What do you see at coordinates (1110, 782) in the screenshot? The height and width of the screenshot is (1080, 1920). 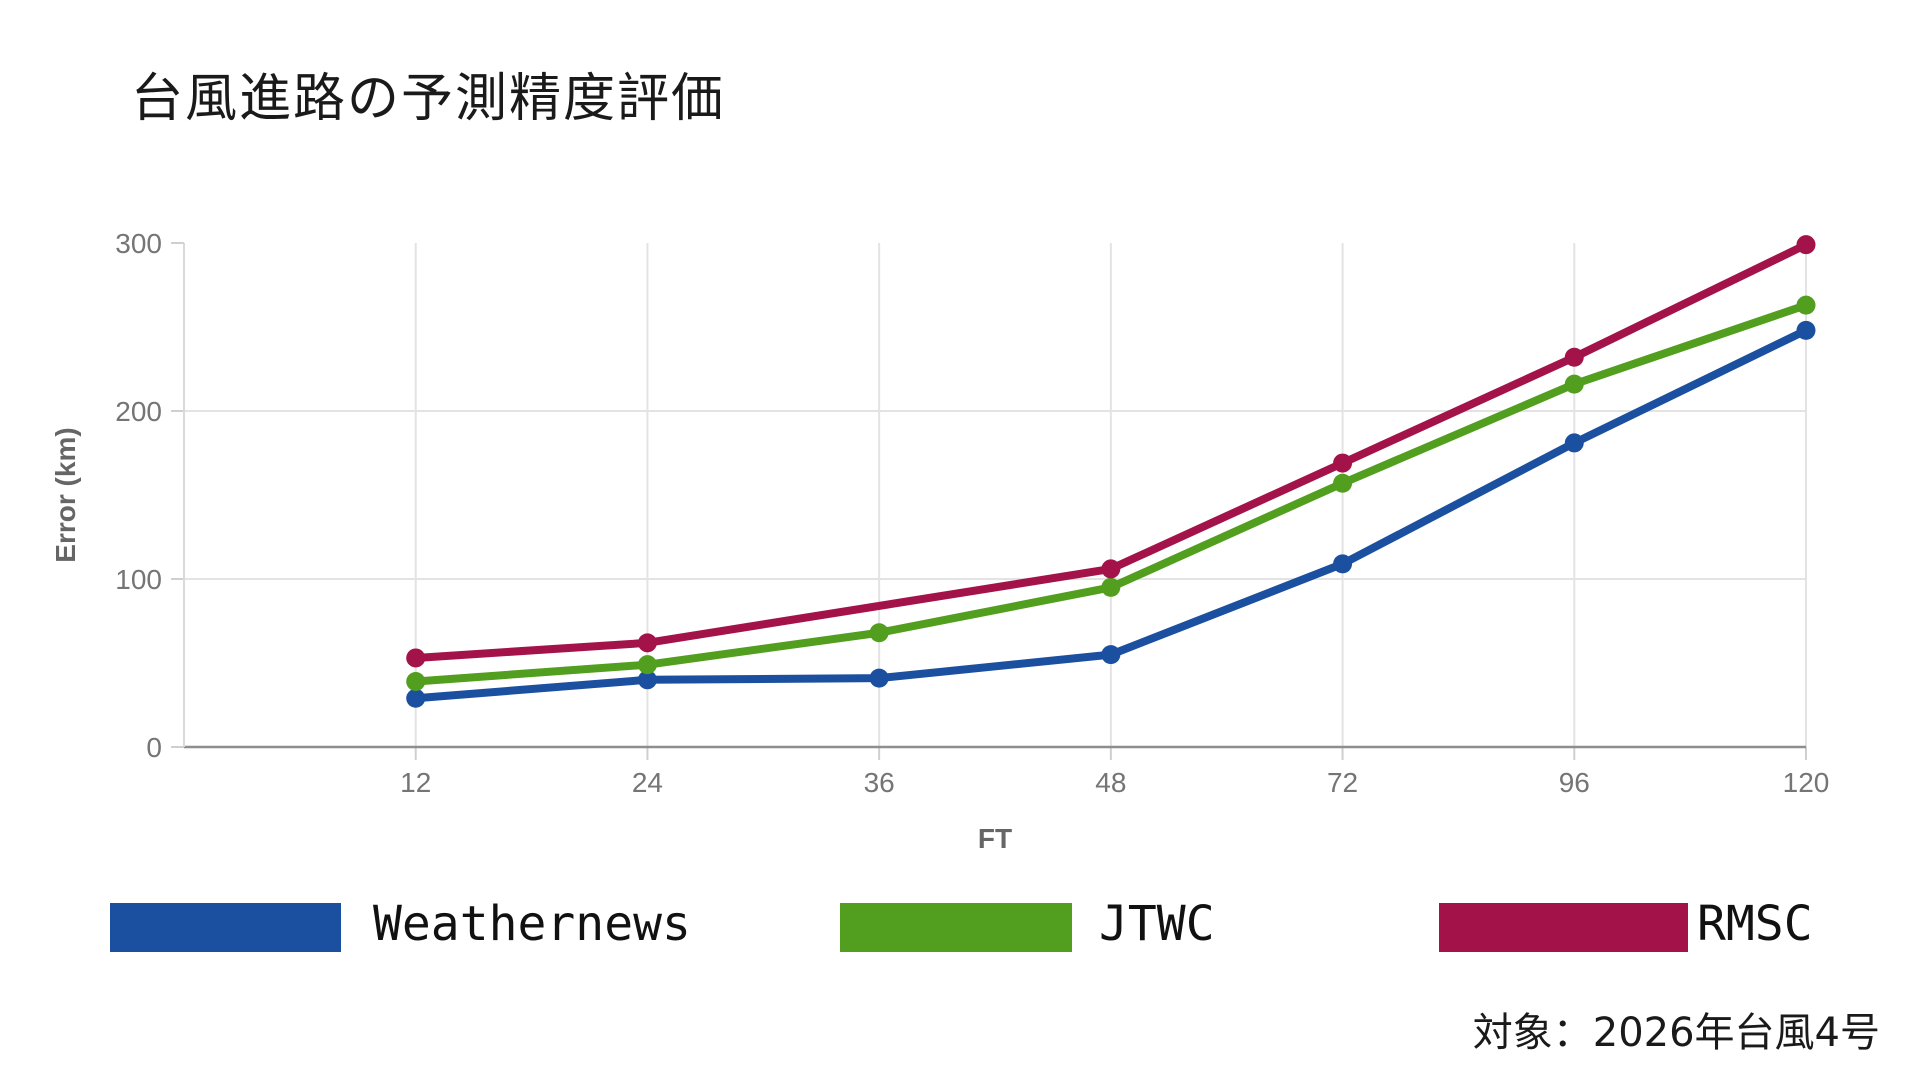 I see `x-tick-label: 48` at bounding box center [1110, 782].